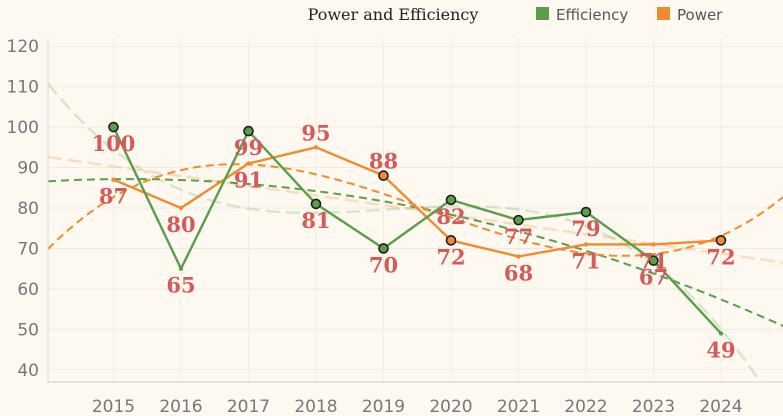 This screenshot has width=783, height=416. I want to click on data-label-power: 68, so click(518, 273).